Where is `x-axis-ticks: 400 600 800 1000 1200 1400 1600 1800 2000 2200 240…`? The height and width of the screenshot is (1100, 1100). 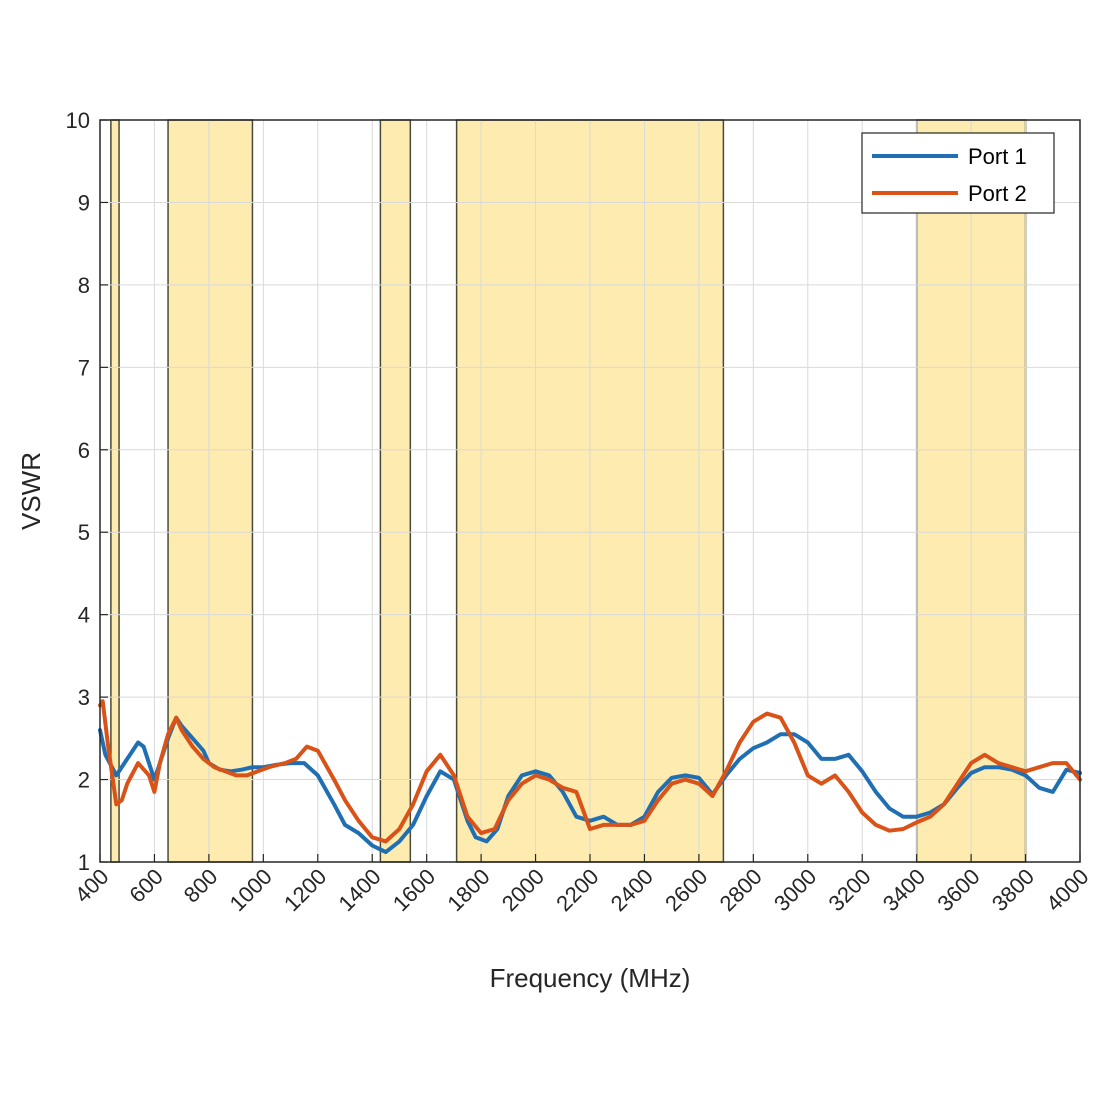
x-axis-ticks: 400 600 800 1000 1200 1400 1600 1800 2000 2200 240… is located at coordinates (582, 885).